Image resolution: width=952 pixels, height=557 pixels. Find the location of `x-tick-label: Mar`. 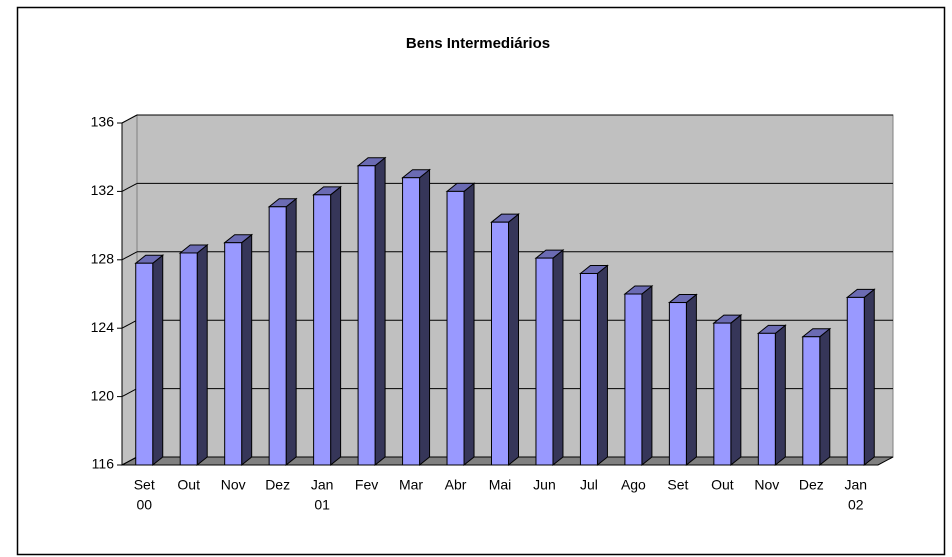

x-tick-label: Mar is located at coordinates (411, 485).